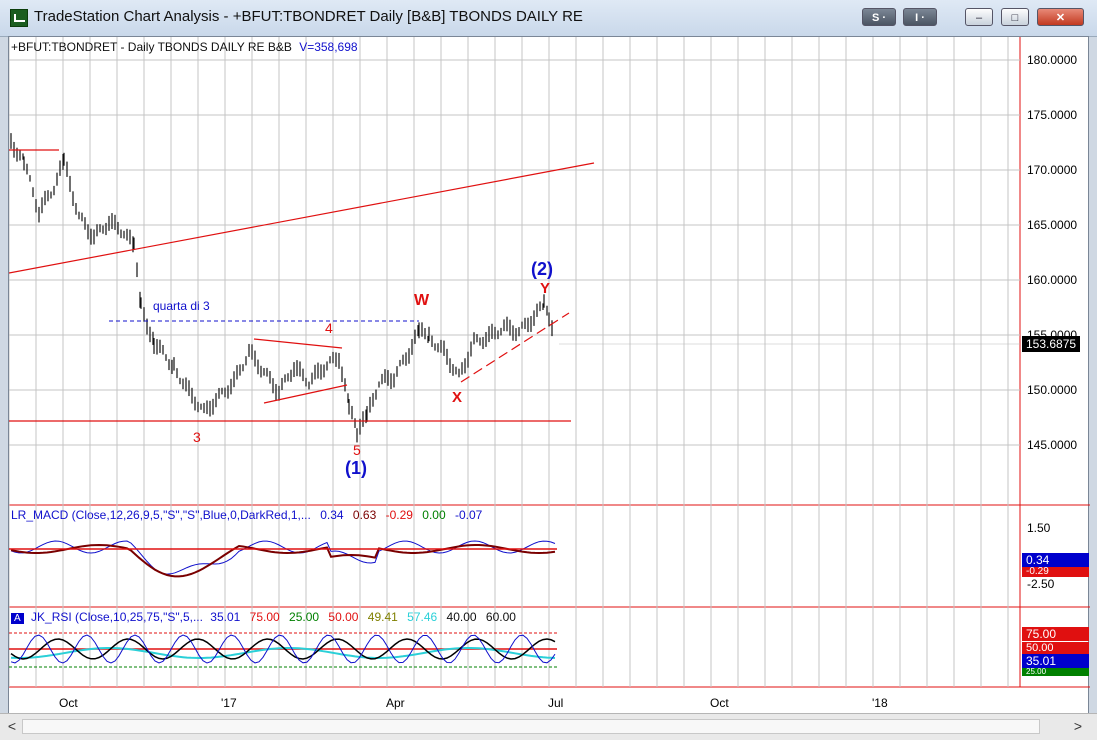 The height and width of the screenshot is (740, 1097). Describe the element at coordinates (500, 617) in the screenshot. I see `rsi-value-8: 60.00` at that location.